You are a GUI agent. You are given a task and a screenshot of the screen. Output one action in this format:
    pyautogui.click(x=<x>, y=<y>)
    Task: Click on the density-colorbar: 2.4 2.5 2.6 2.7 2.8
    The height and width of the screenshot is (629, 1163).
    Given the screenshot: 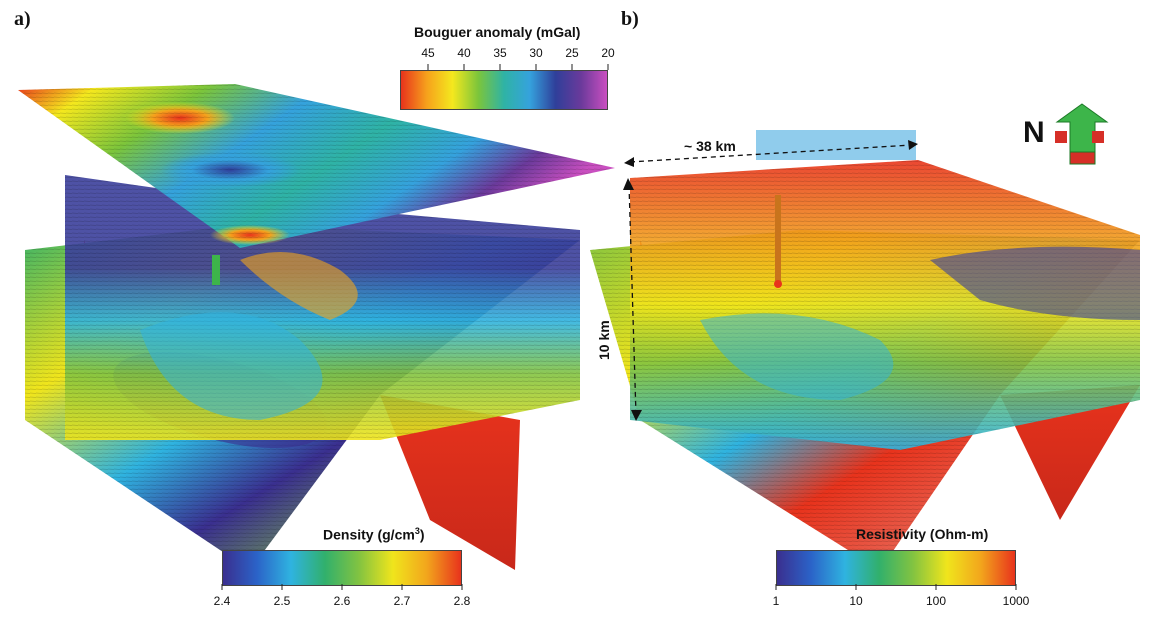 What is the action you would take?
    pyautogui.click(x=342, y=585)
    